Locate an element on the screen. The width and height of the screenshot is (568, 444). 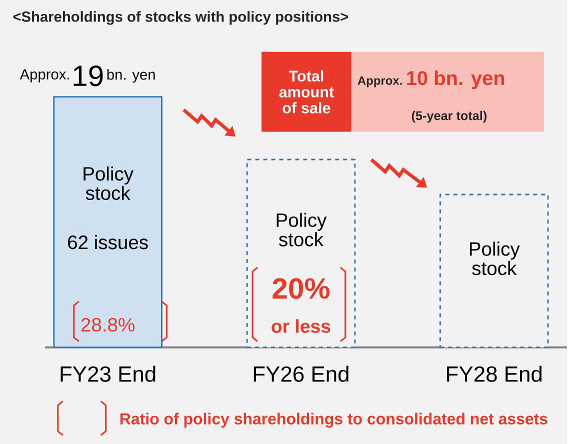
annotation: Total amount of sale is located at coordinates (306, 92).